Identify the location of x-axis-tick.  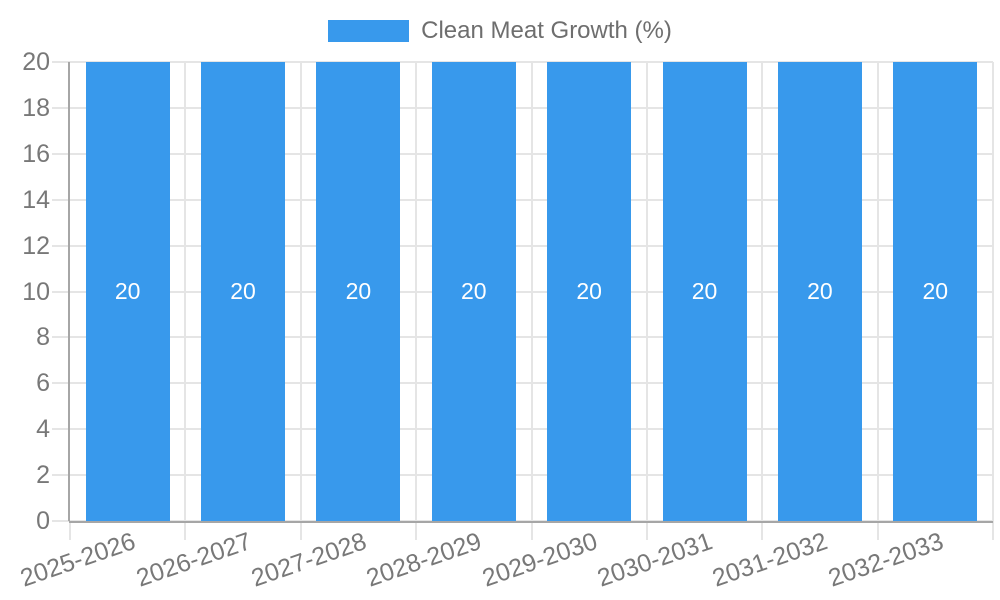
(70, 530).